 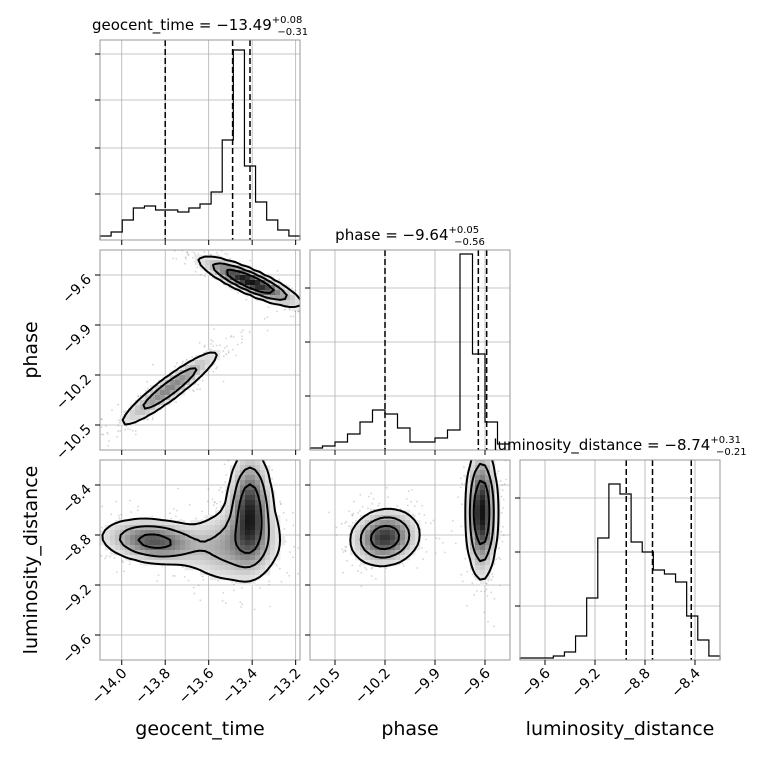 I want to click on y-tick-label: −10.5, so click(x=74, y=443).